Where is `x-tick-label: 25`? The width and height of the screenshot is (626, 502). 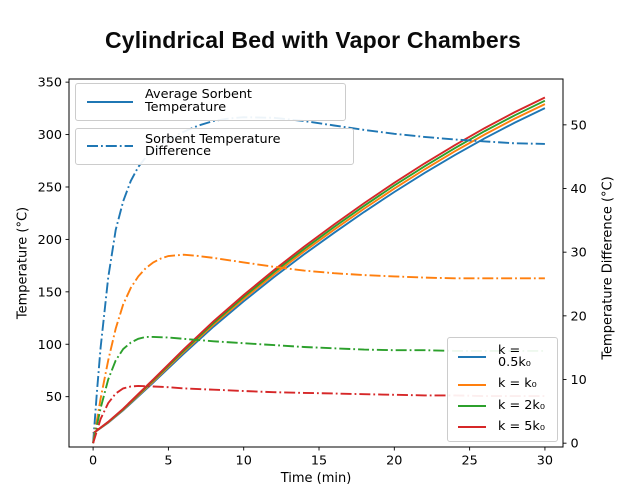
x-tick-label: 25 is located at coordinates (469, 461).